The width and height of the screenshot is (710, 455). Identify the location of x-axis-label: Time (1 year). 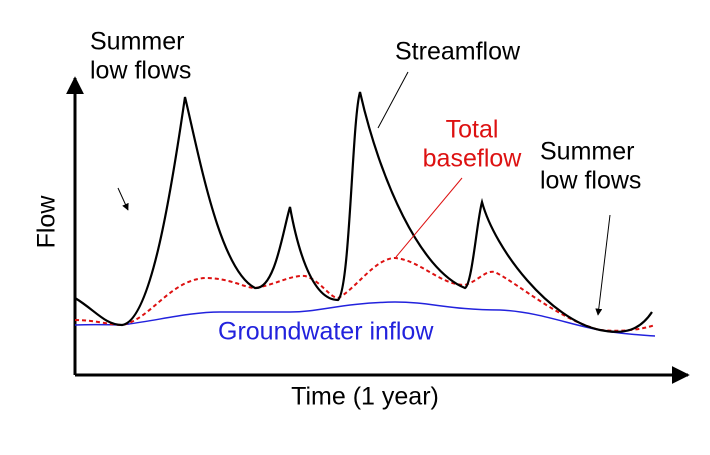
(365, 397).